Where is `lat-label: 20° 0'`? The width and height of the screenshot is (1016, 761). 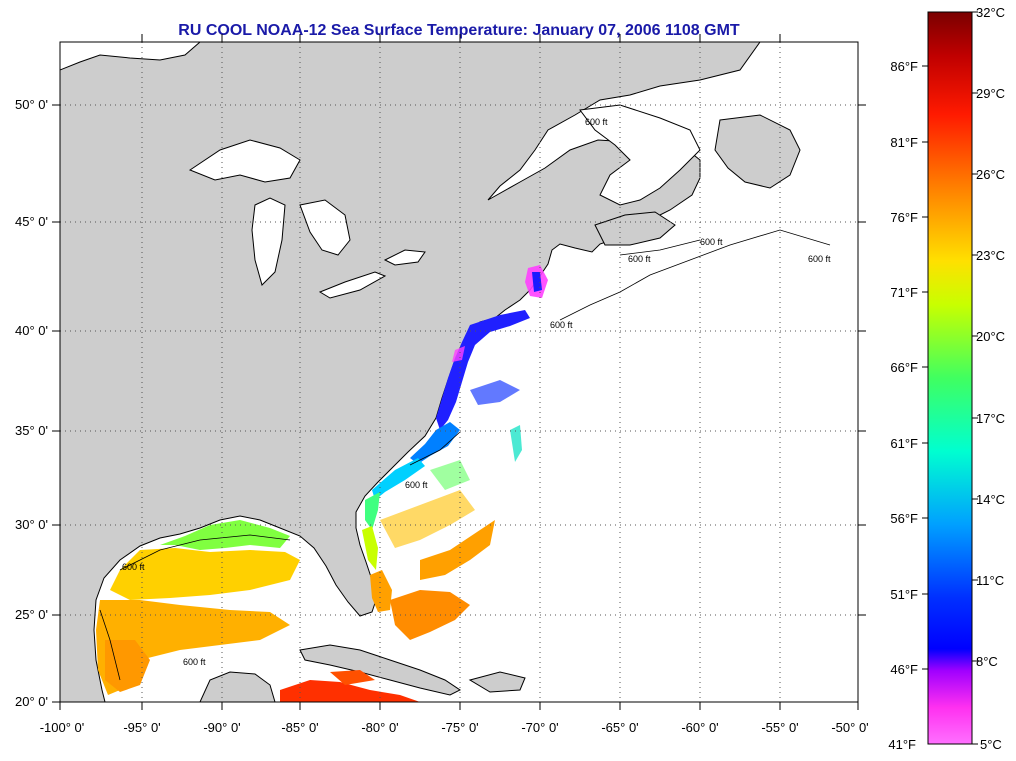
lat-label: 20° 0' is located at coordinates (31, 701).